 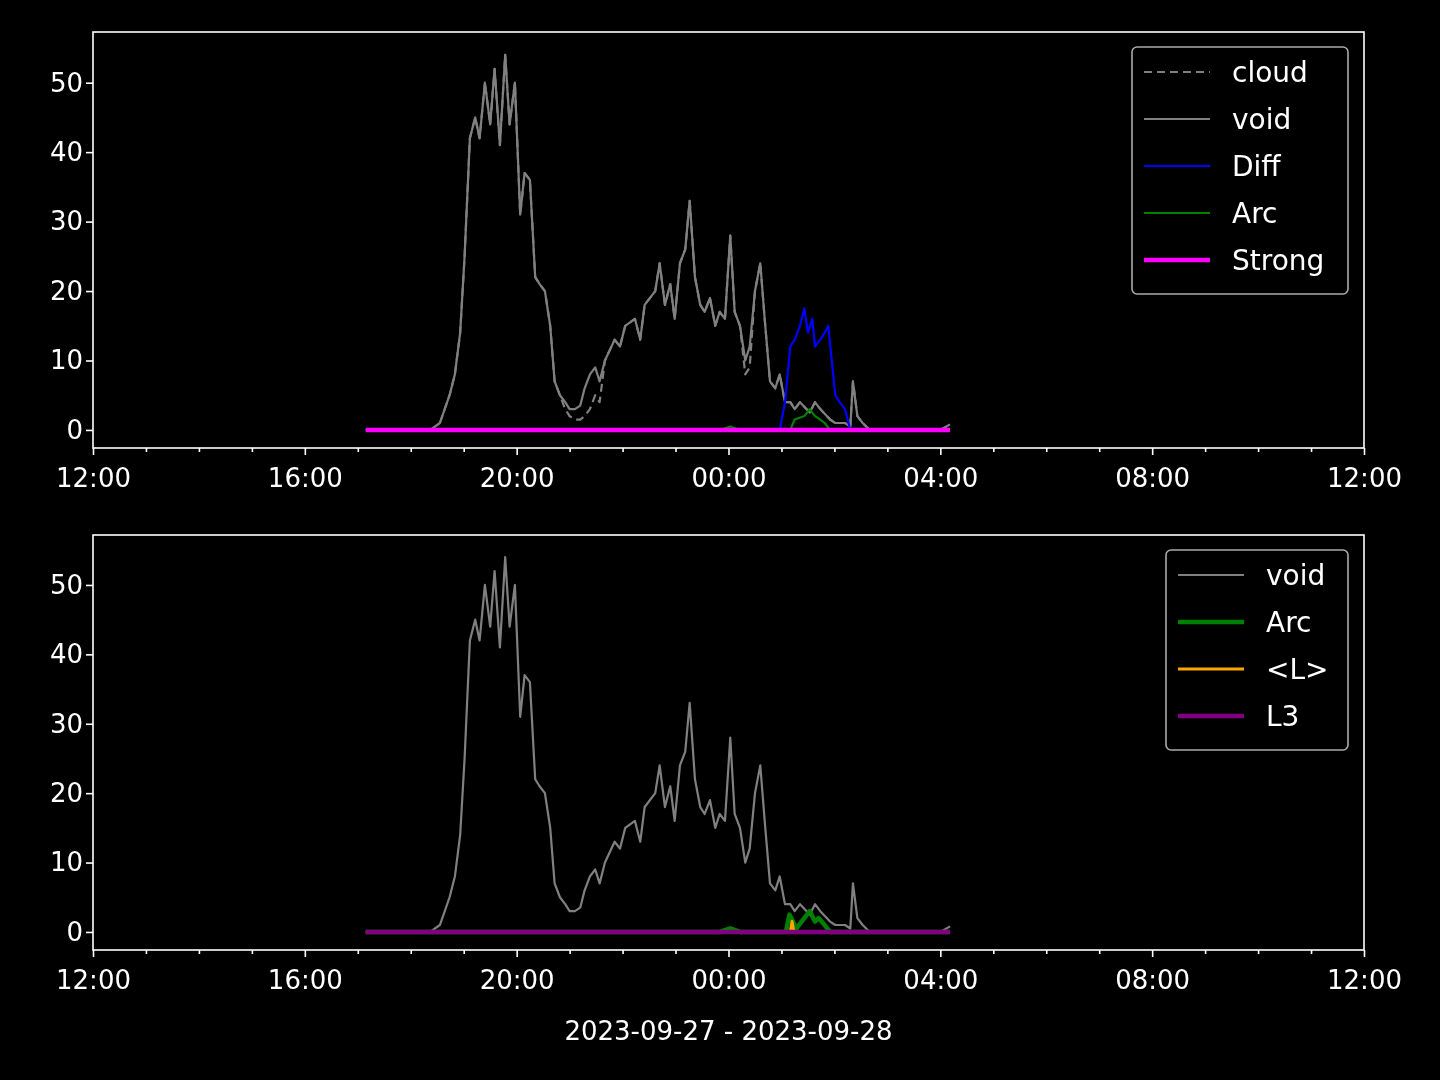 I want to click on x-axis-title: 2023-09-27 - 2023-09-28, so click(x=728, y=1031).